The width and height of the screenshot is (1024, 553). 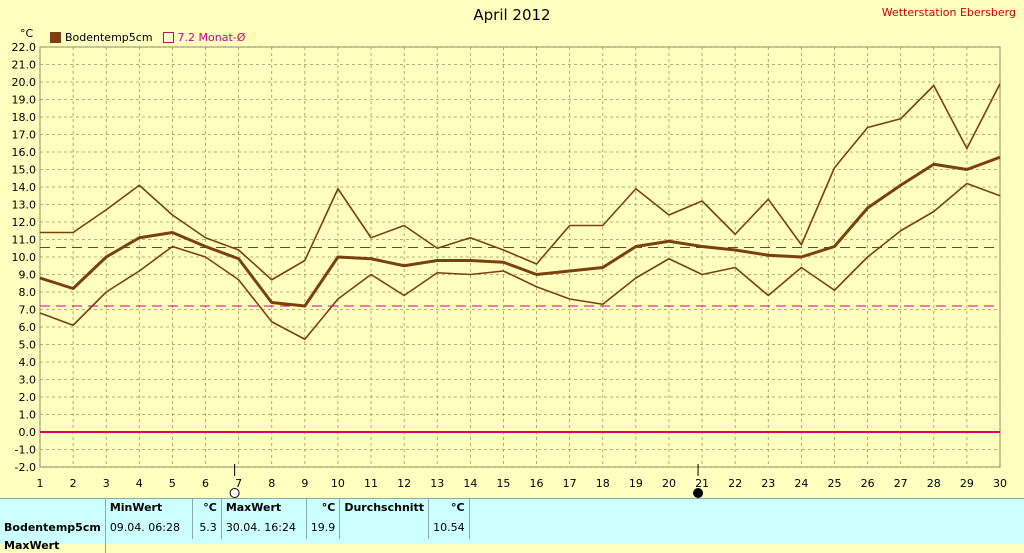 What do you see at coordinates (28, 380) in the screenshot?
I see `y-tick-label: 3.0` at bounding box center [28, 380].